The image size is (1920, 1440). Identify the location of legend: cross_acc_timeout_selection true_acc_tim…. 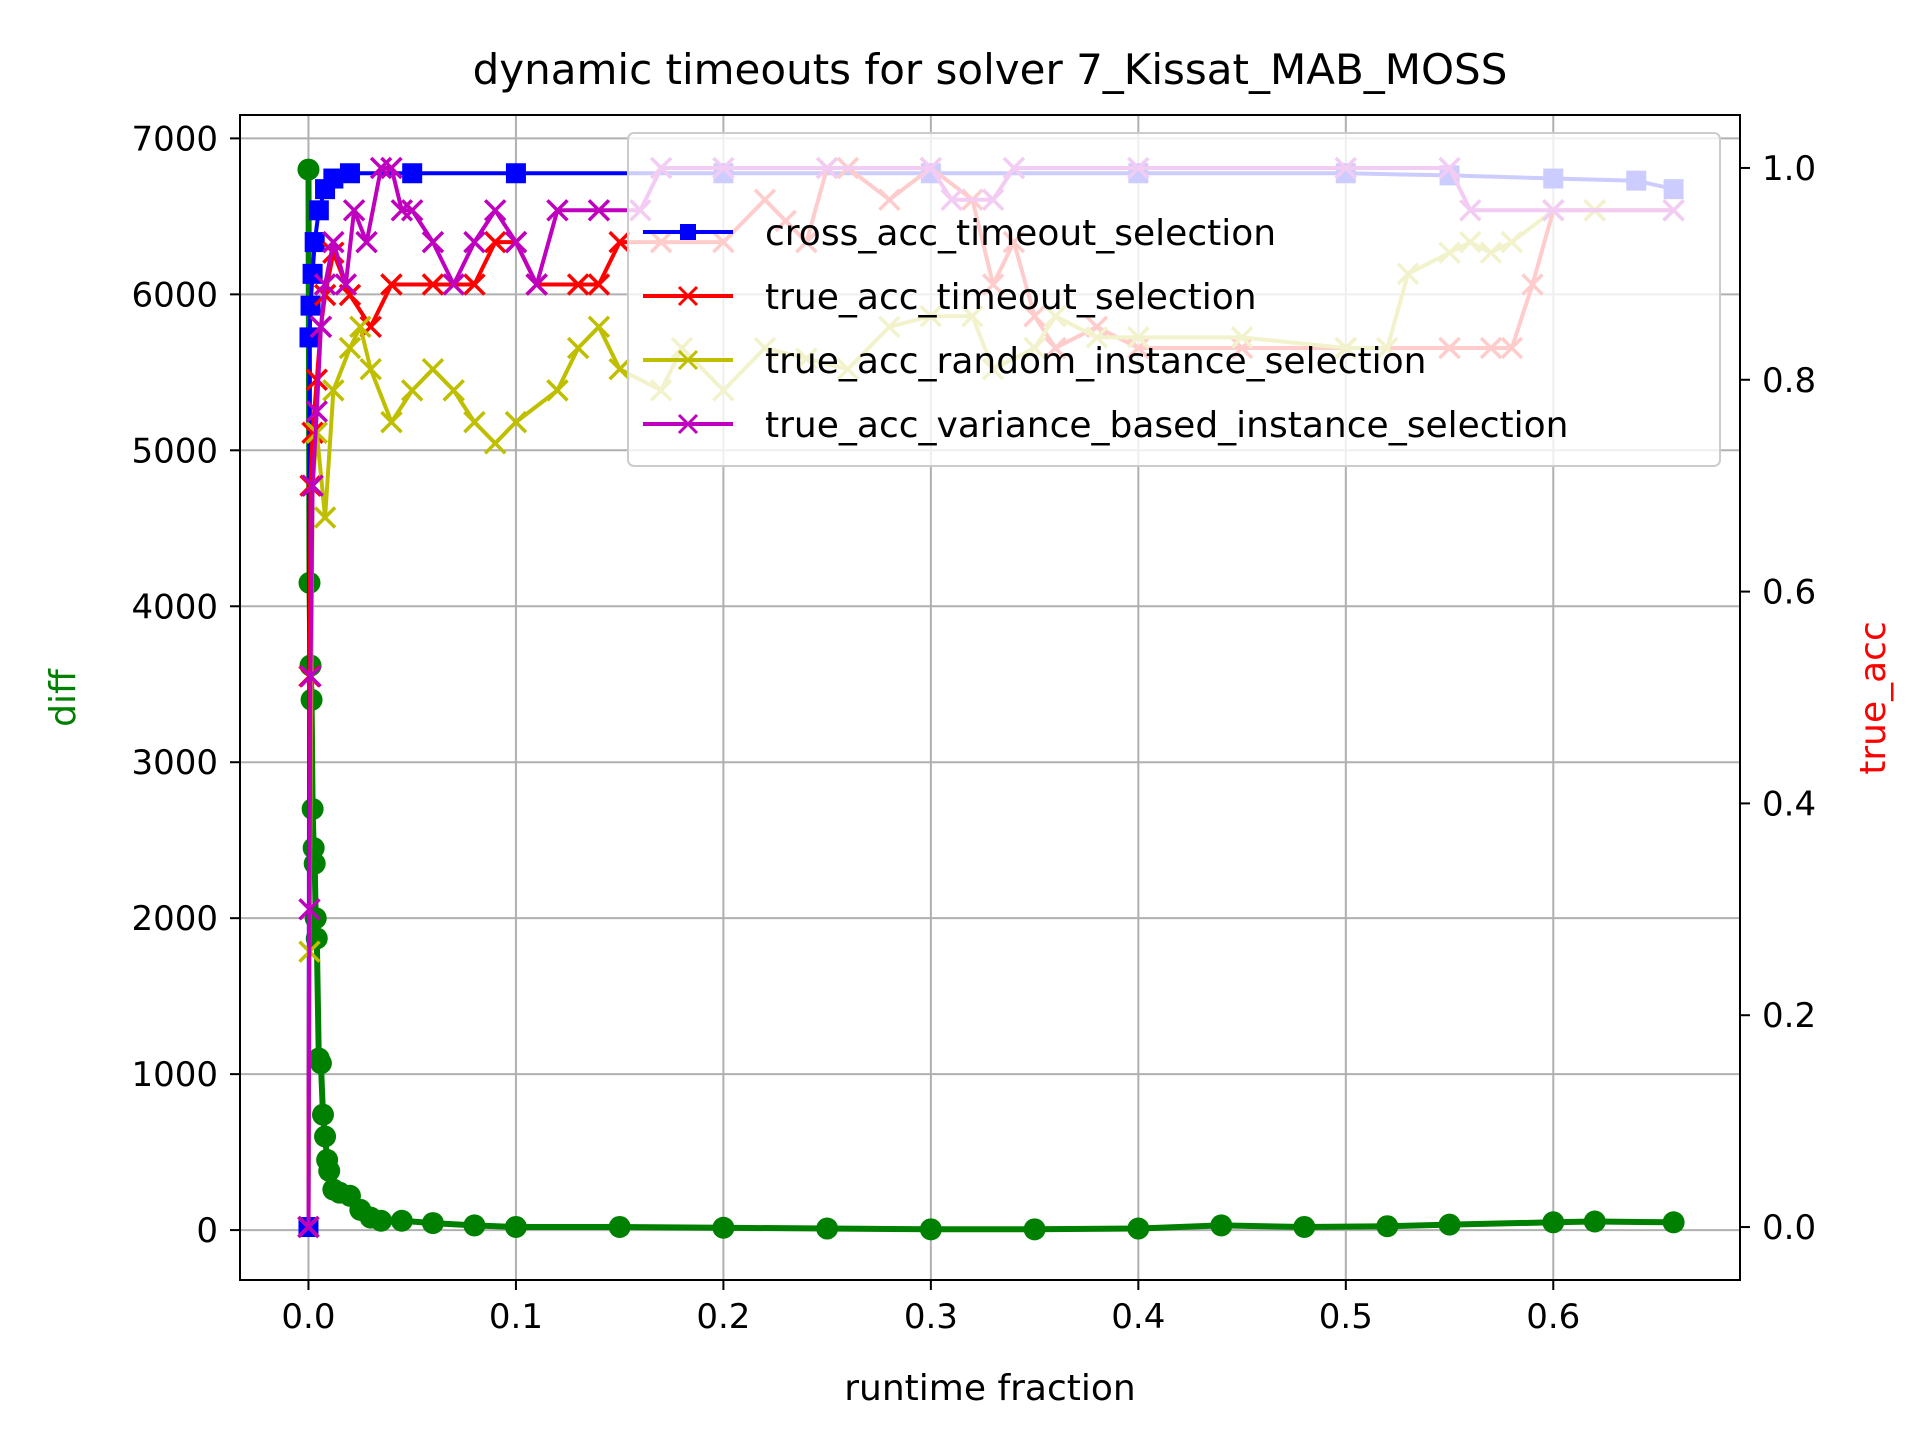
(1174, 299).